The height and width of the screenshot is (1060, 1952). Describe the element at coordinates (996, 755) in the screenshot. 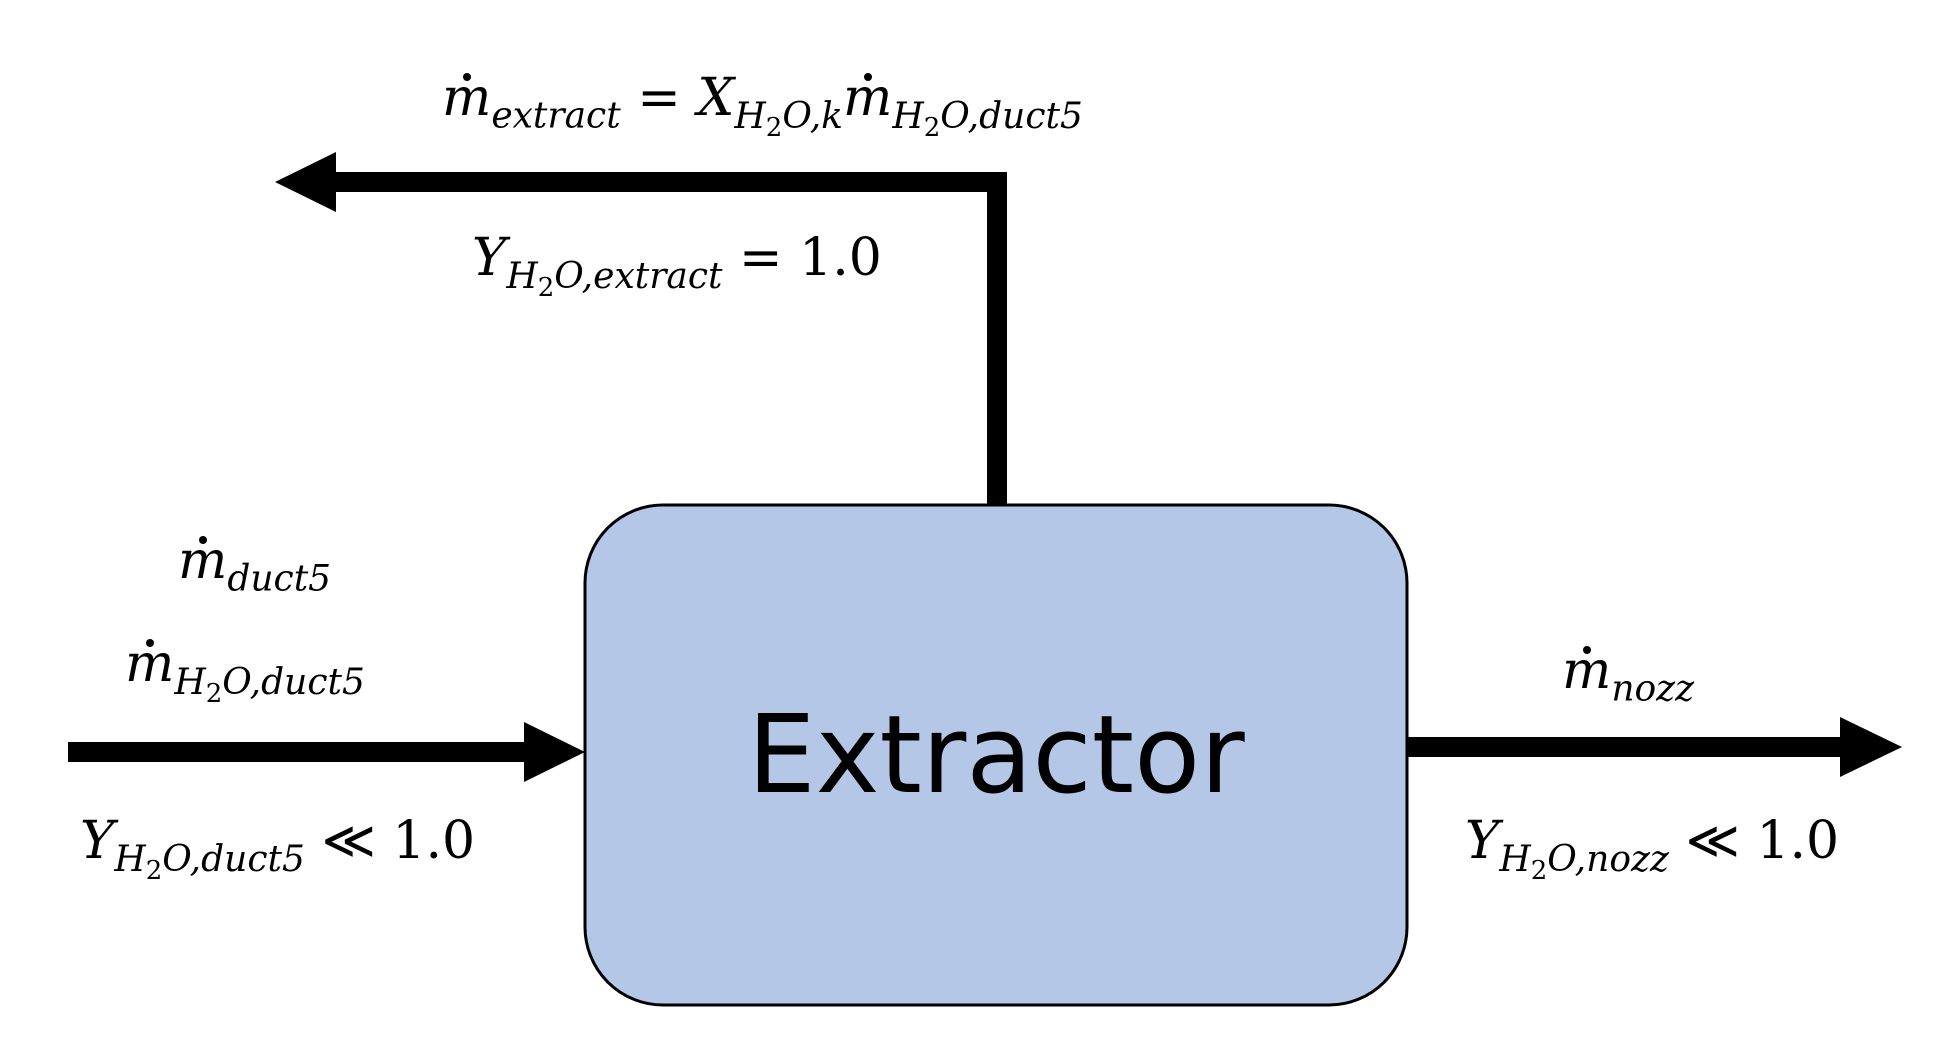

I see `extractor-label: Extractor` at that location.